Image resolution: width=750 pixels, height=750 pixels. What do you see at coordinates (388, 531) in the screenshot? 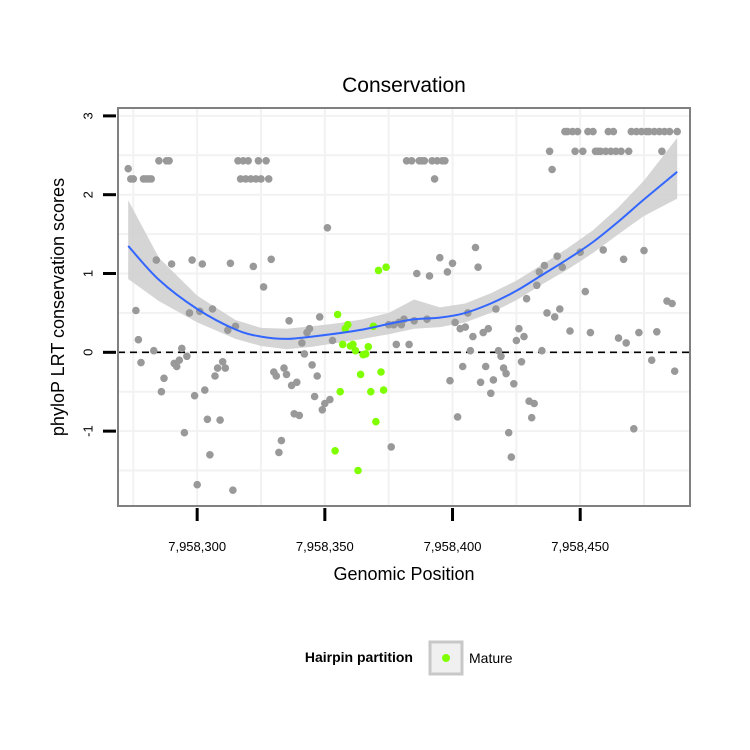
I see `x-axis-ticks: 7,958,300 7,958,350 7,958,400 7,958,450` at bounding box center [388, 531].